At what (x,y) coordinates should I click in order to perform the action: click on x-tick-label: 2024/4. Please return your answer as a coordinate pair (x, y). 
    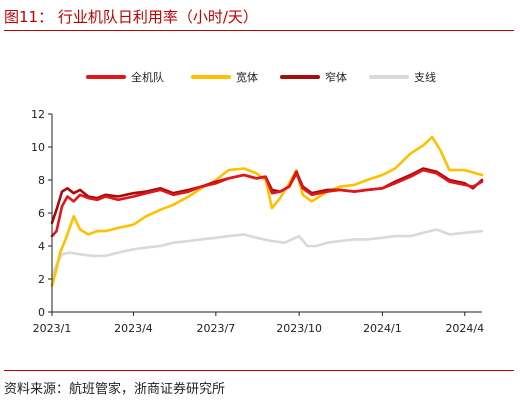
    Looking at the image, I should click on (464, 328).